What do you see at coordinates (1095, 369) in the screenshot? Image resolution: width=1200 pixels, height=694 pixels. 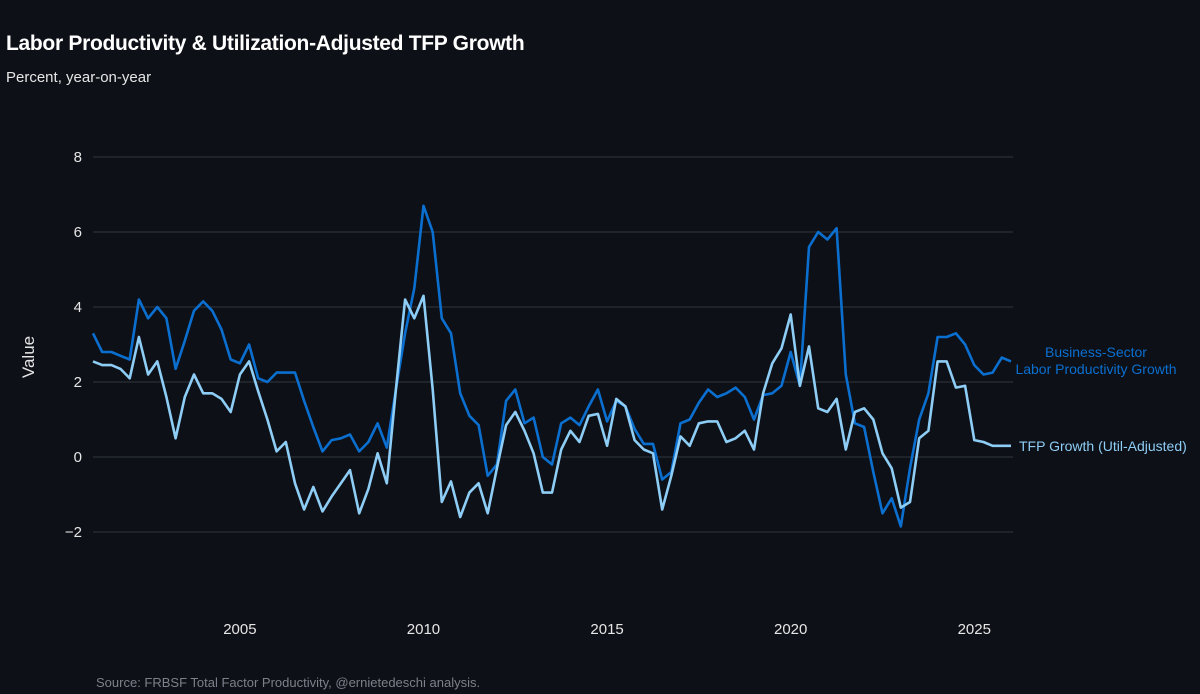 I see `series-label: Labor Productivity Growth` at bounding box center [1095, 369].